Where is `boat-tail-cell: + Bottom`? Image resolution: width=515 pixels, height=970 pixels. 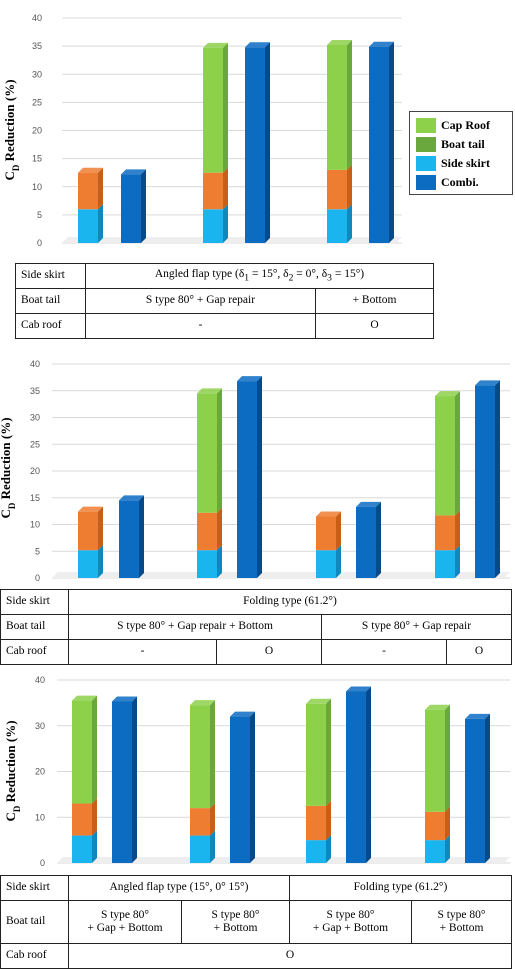
boat-tail-cell: + Bottom is located at coordinates (374, 301).